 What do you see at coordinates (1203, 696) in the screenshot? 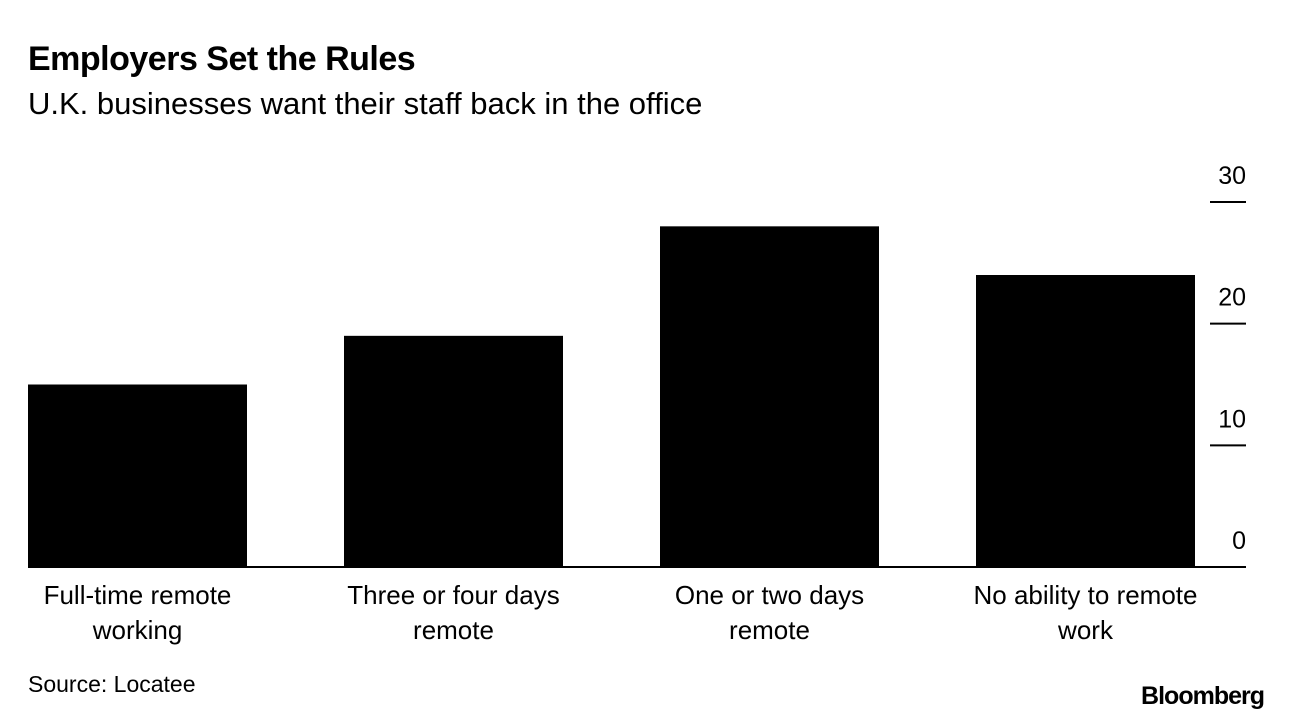
I see `logo: Bloomberg` at bounding box center [1203, 696].